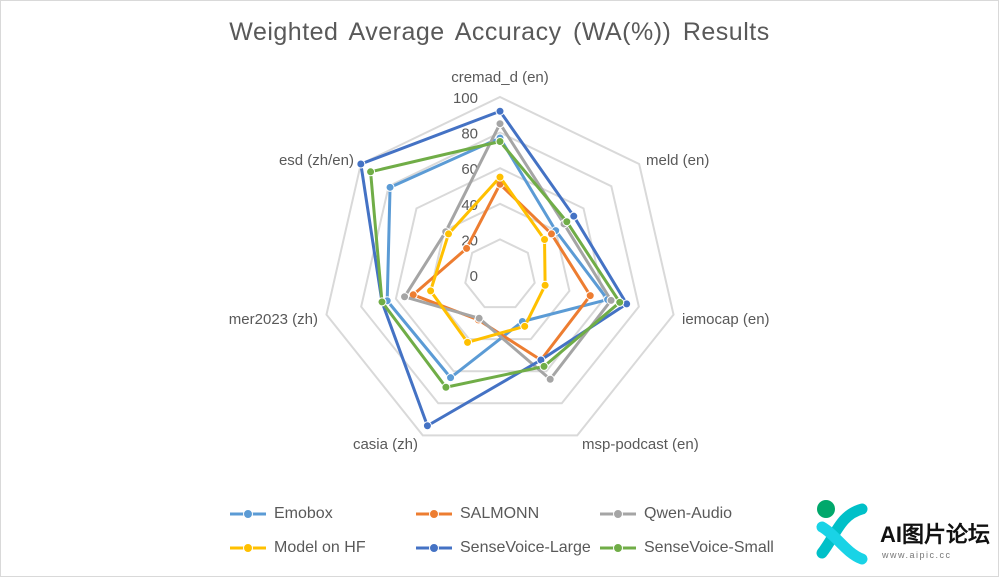 This screenshot has width=999, height=582. Describe the element at coordinates (316, 160) in the screenshot. I see `axis-label: esd (zh/en)` at that location.